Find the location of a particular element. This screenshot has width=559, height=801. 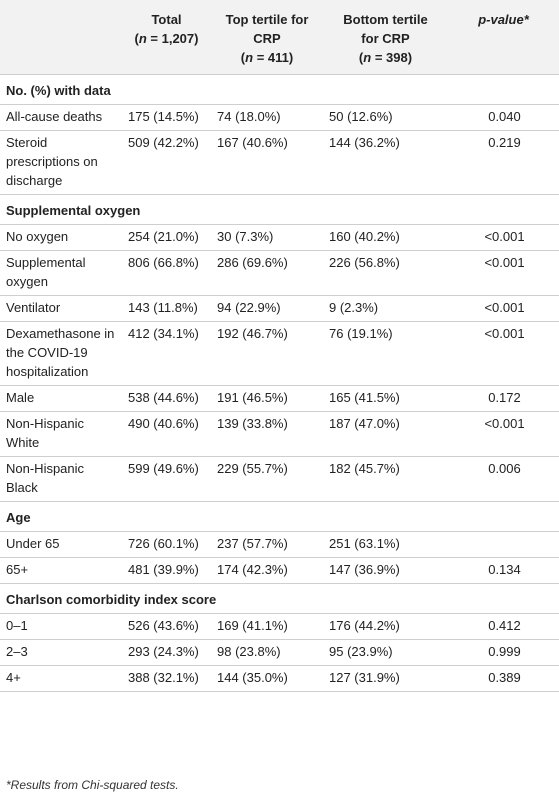

row-label: No oxygen is located at coordinates (61, 237).